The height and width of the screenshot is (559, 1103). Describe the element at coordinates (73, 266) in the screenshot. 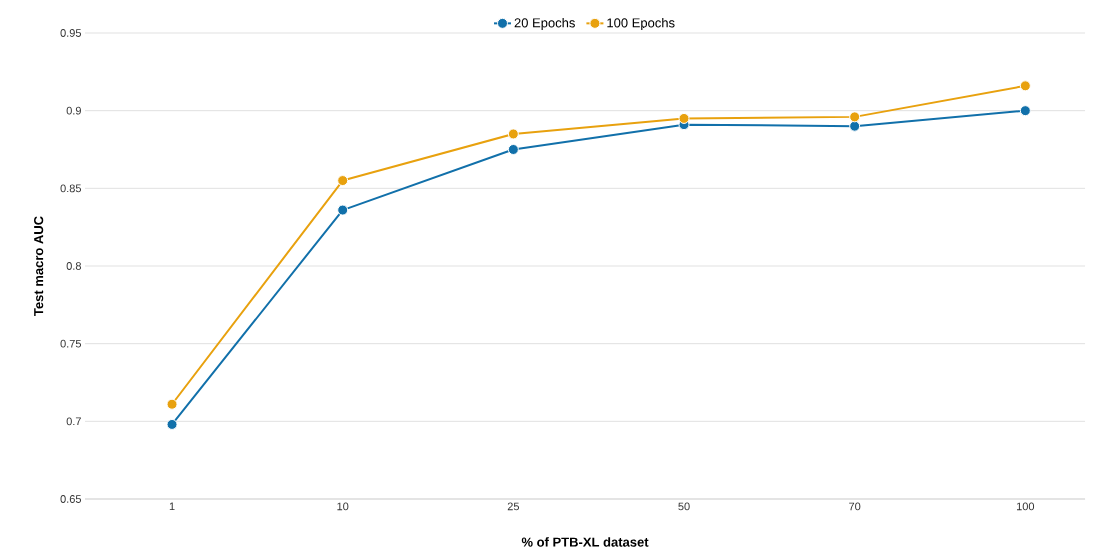

I see `y-tick-label: 0.8` at that location.